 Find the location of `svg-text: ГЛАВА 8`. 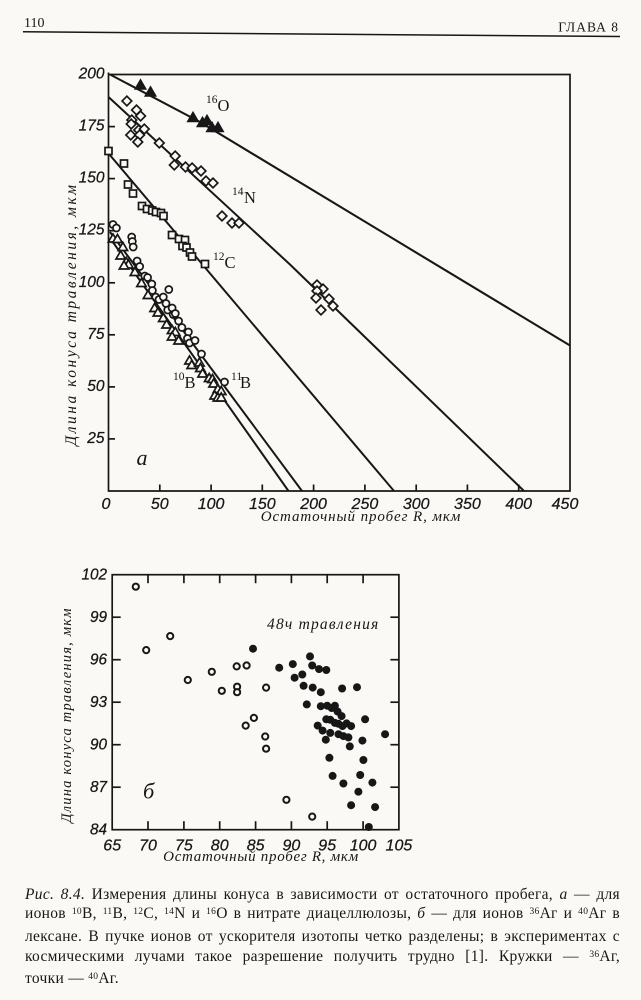

svg-text: ГЛАВА 8 is located at coordinates (588, 27).